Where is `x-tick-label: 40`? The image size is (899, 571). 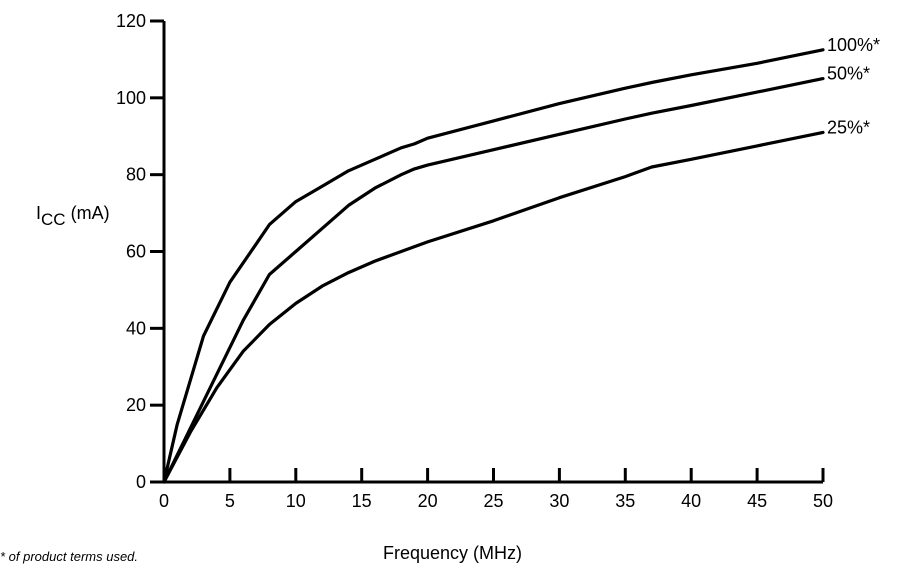
x-tick-label: 40 is located at coordinates (691, 501).